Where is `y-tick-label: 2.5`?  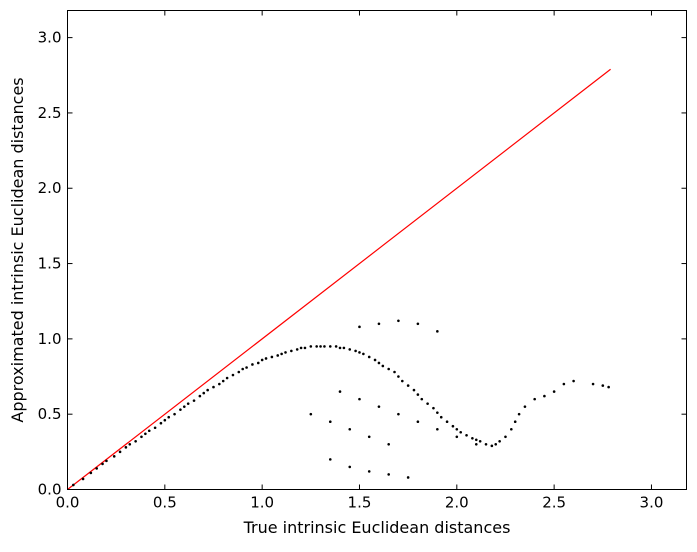 y-tick-label: 2.5 is located at coordinates (50, 113).